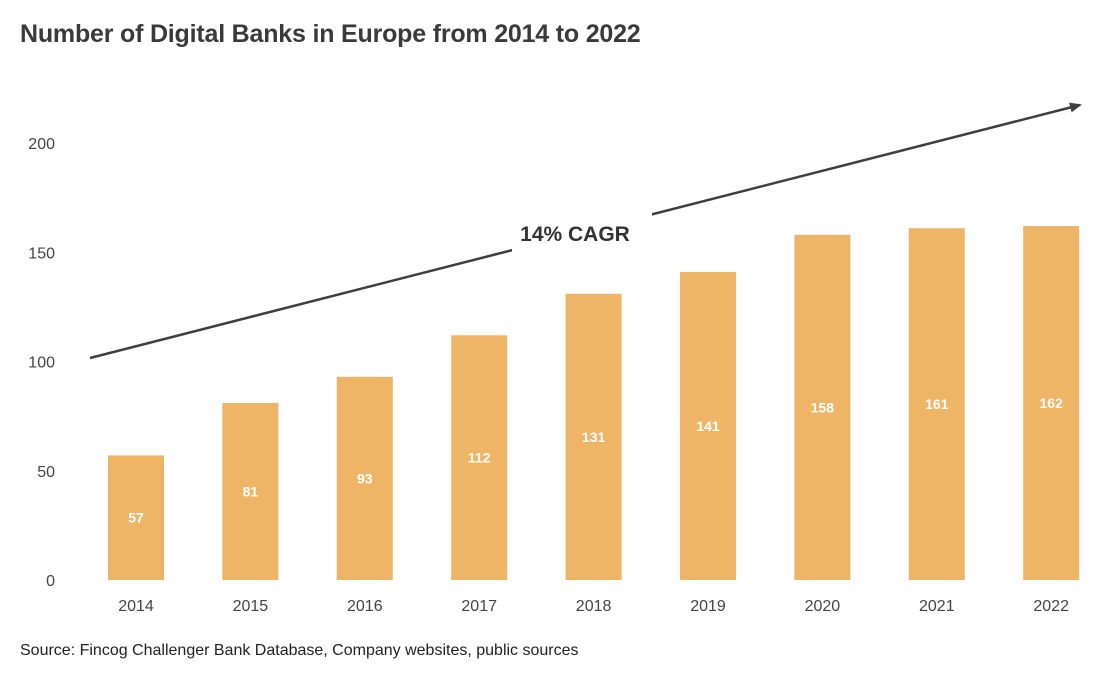 The height and width of the screenshot is (684, 1118). I want to click on x-tick-label: 2016, so click(365, 606).